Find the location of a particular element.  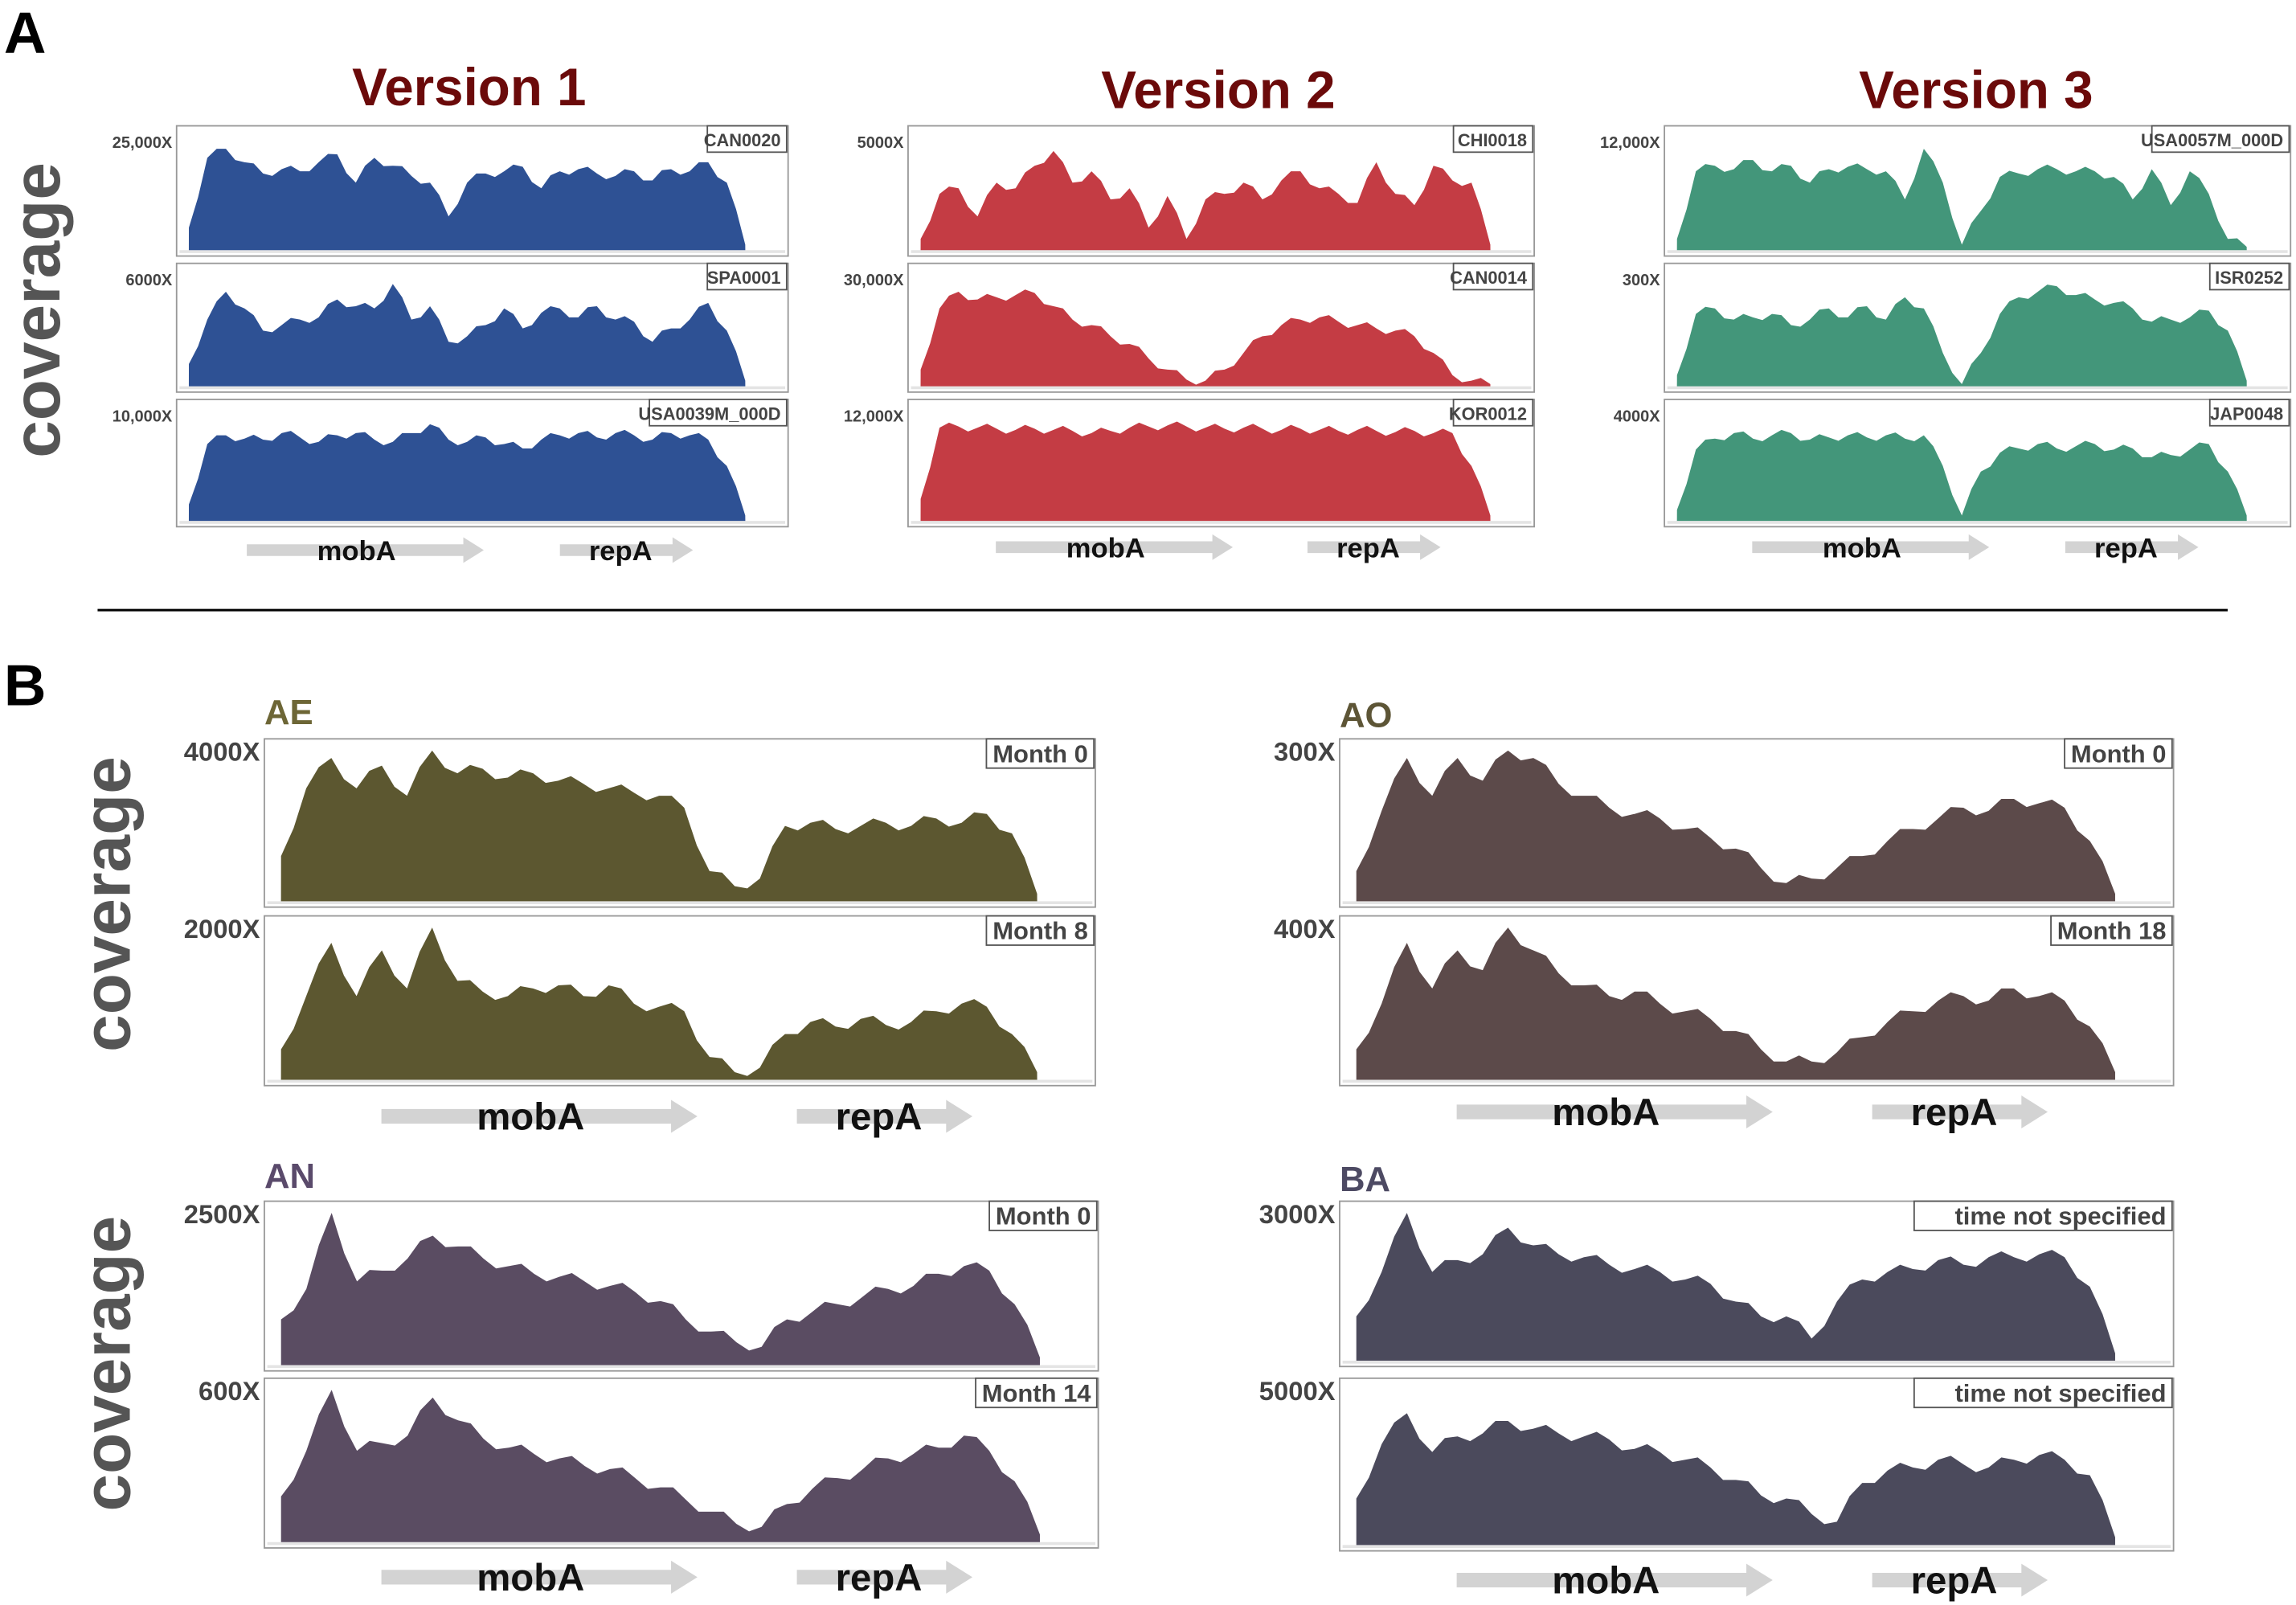

coverage-track: 3000X time not specified is located at coordinates (1717, 1283).